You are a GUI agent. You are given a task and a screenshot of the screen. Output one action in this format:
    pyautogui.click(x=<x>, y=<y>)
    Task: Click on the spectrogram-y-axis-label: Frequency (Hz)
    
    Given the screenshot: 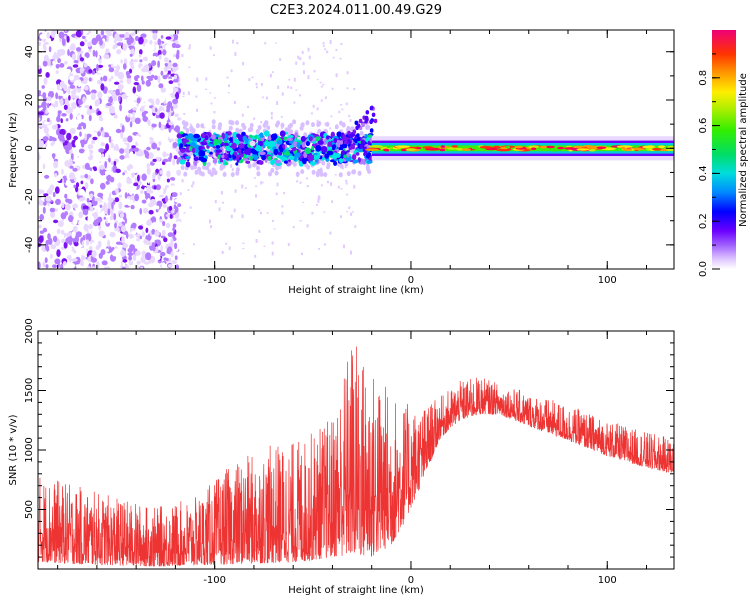 What is the action you would take?
    pyautogui.click(x=13, y=150)
    